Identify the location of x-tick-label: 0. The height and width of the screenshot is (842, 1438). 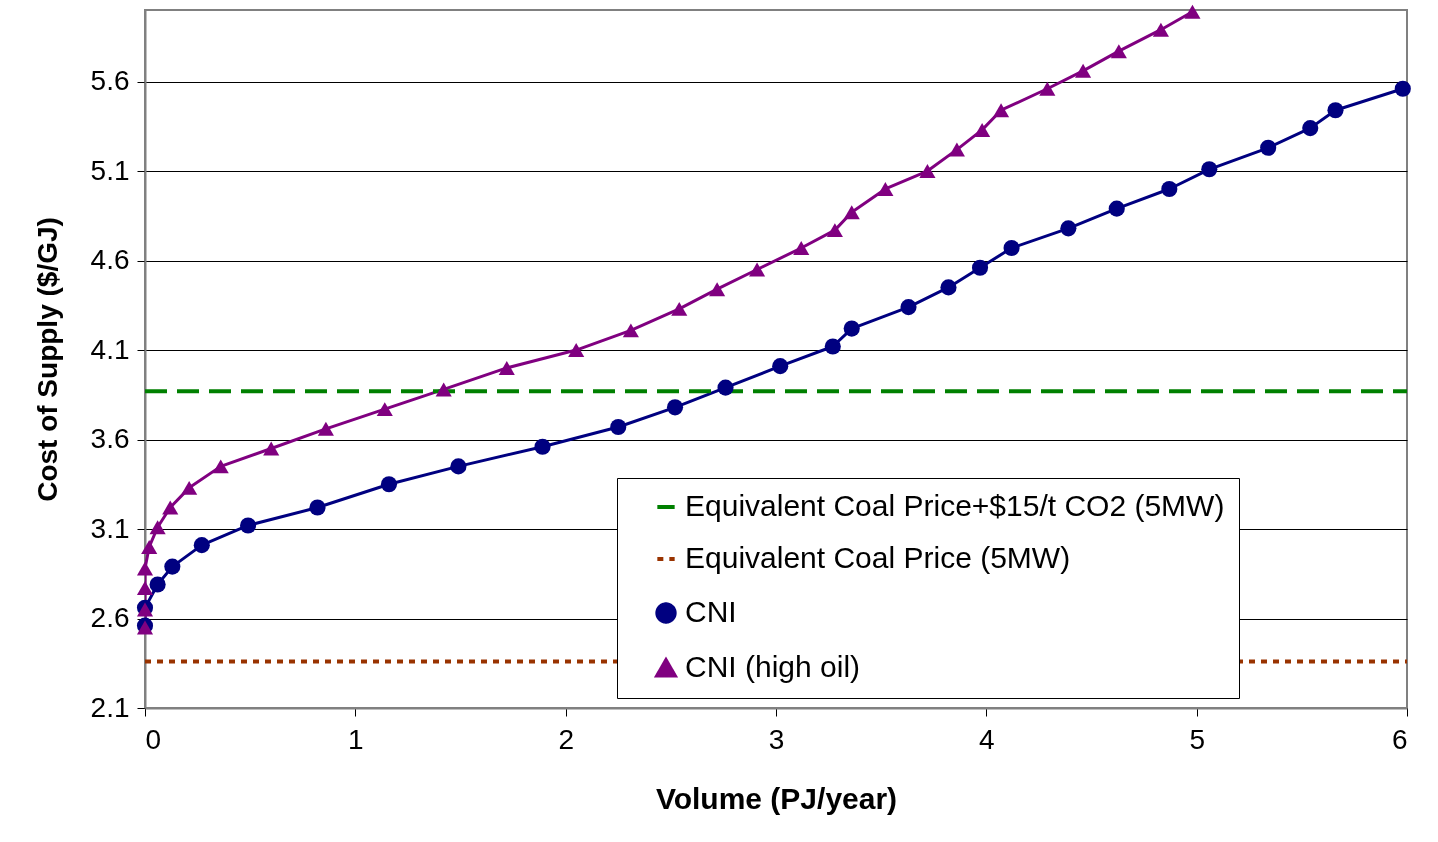
(153, 739).